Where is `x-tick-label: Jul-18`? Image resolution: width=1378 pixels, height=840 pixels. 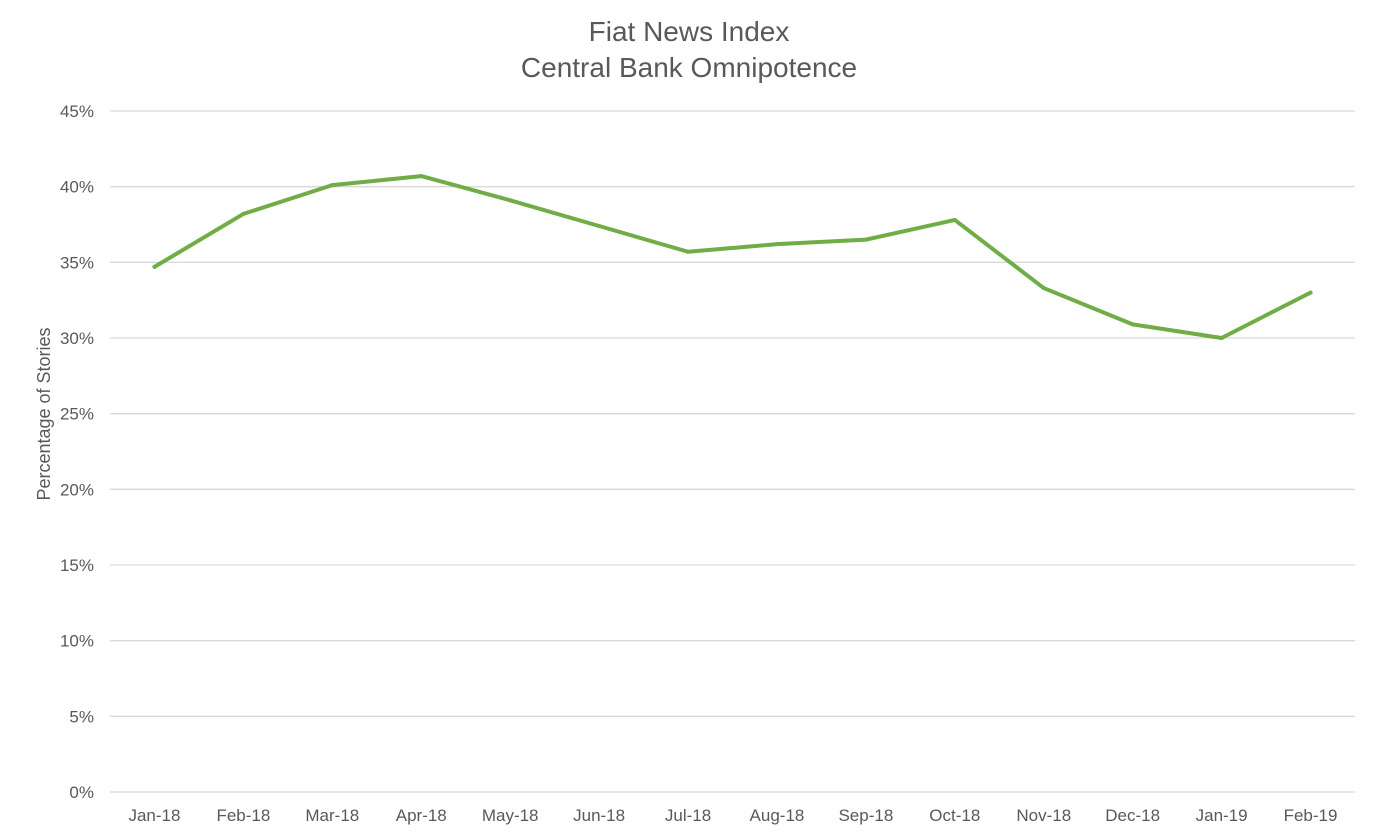
x-tick-label: Jul-18 is located at coordinates (688, 815).